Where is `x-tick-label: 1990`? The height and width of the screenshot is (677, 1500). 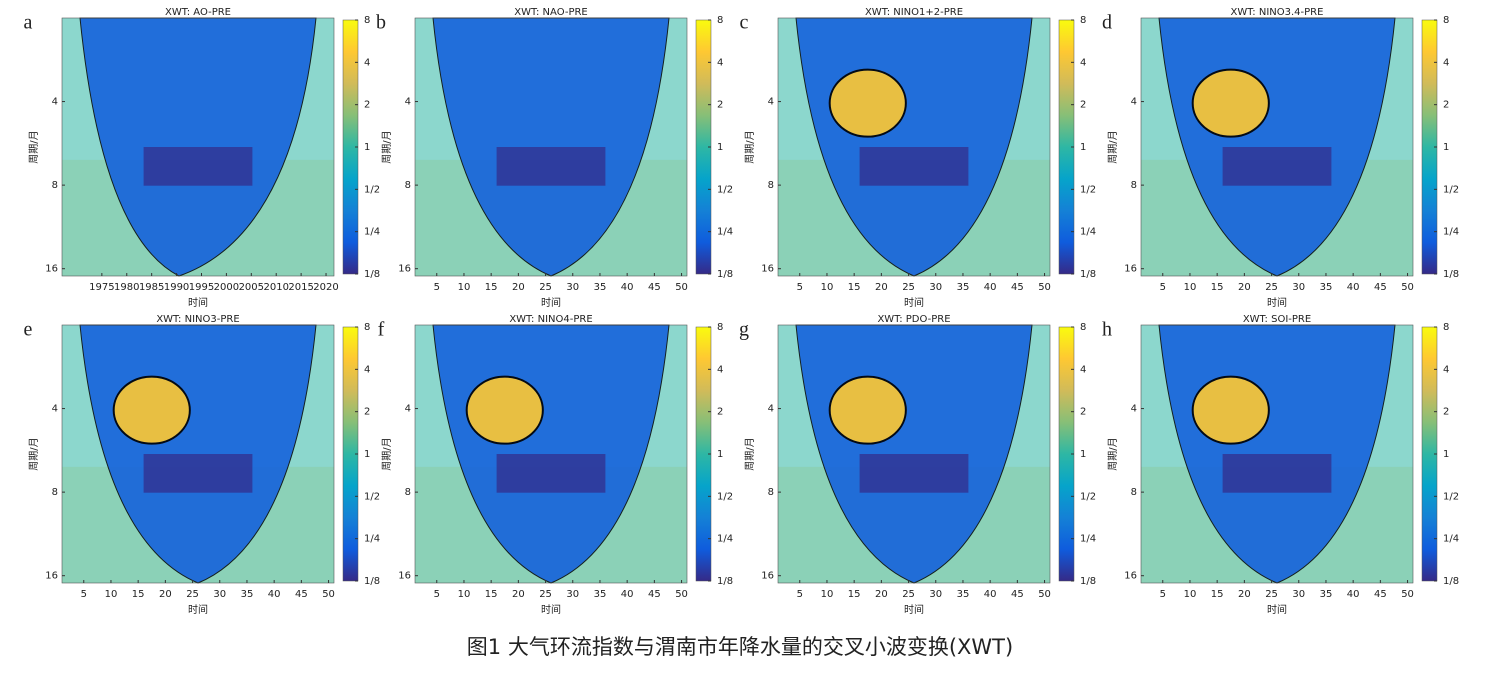 x-tick-label: 1990 is located at coordinates (176, 287).